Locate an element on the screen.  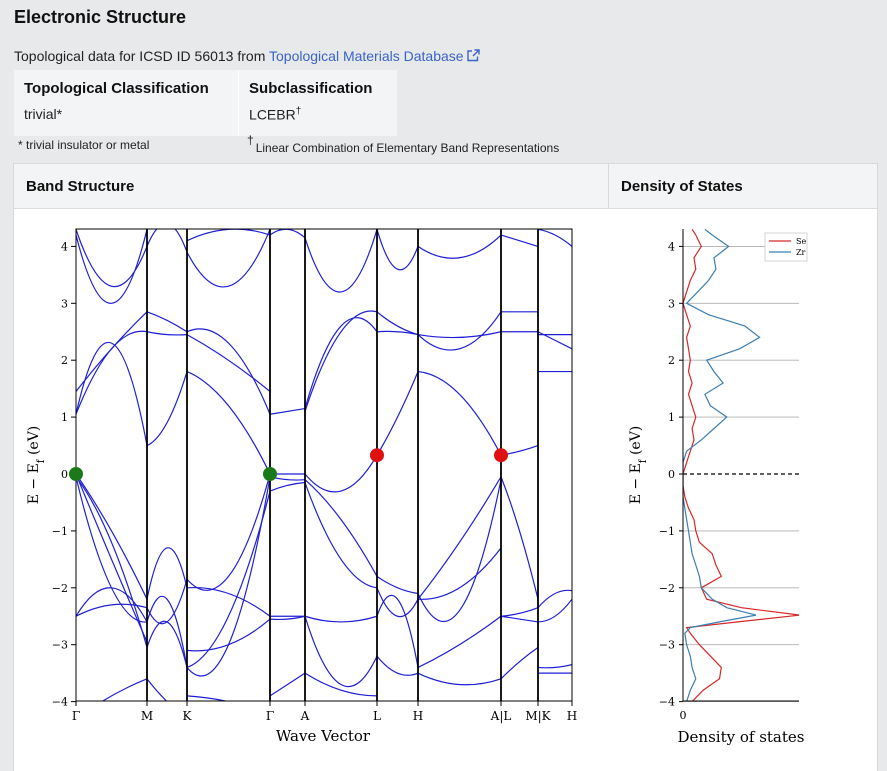
dagger-mark: † is located at coordinates (298, 111).